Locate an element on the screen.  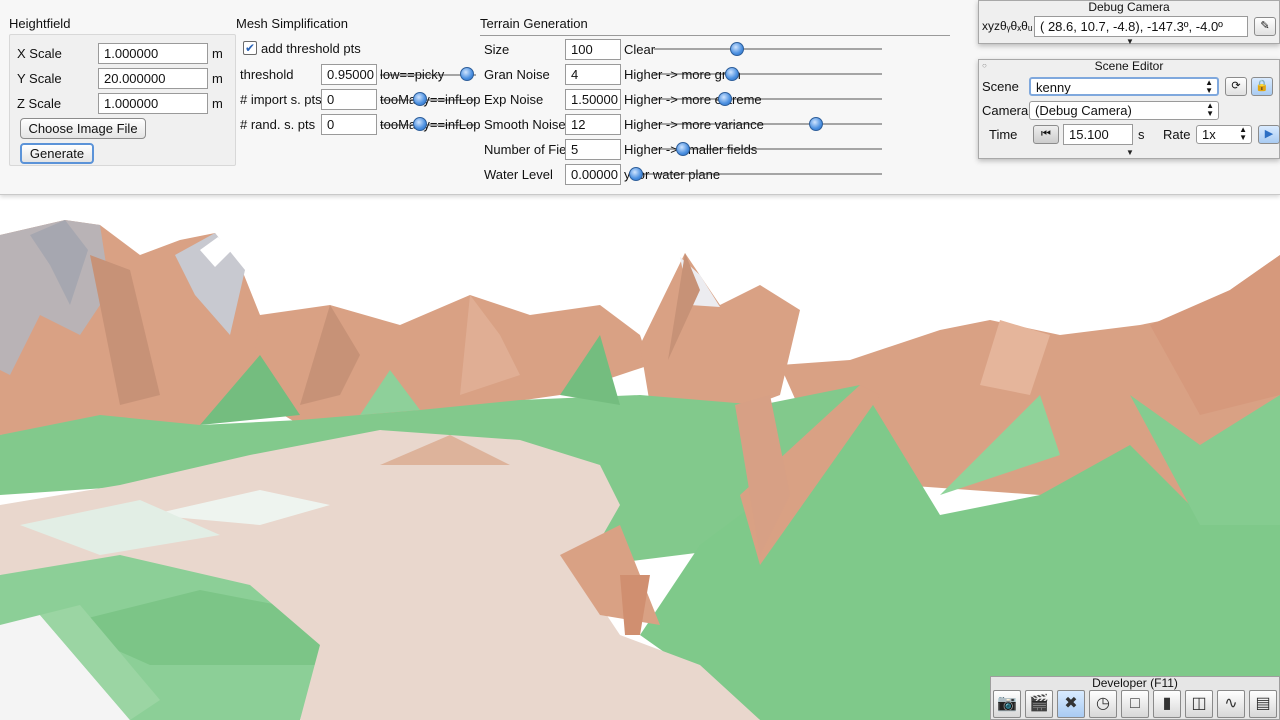
x-scale-unit: m is located at coordinates (217, 53).